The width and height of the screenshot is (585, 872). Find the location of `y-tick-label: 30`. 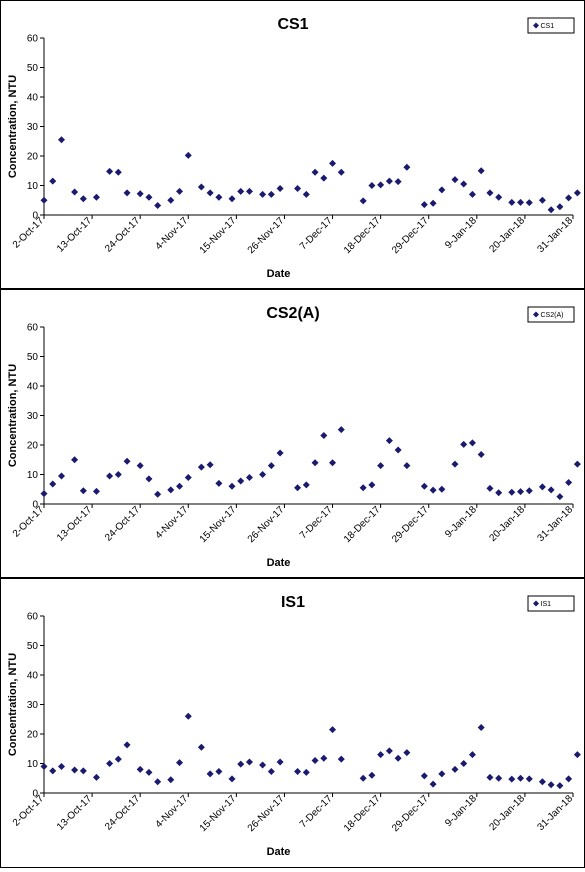

y-tick-label: 30 is located at coordinates (33, 127).